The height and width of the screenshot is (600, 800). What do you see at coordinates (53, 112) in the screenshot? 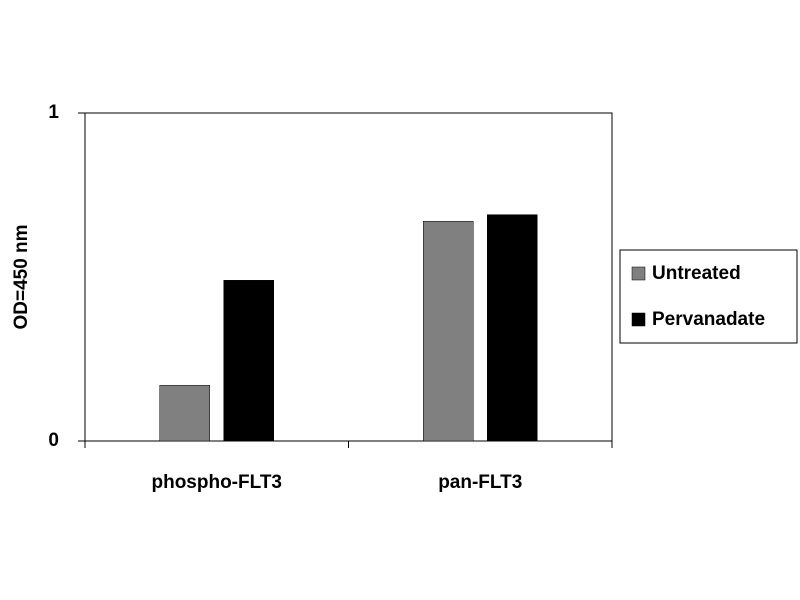
I see `y-tick-label: 1` at bounding box center [53, 112].